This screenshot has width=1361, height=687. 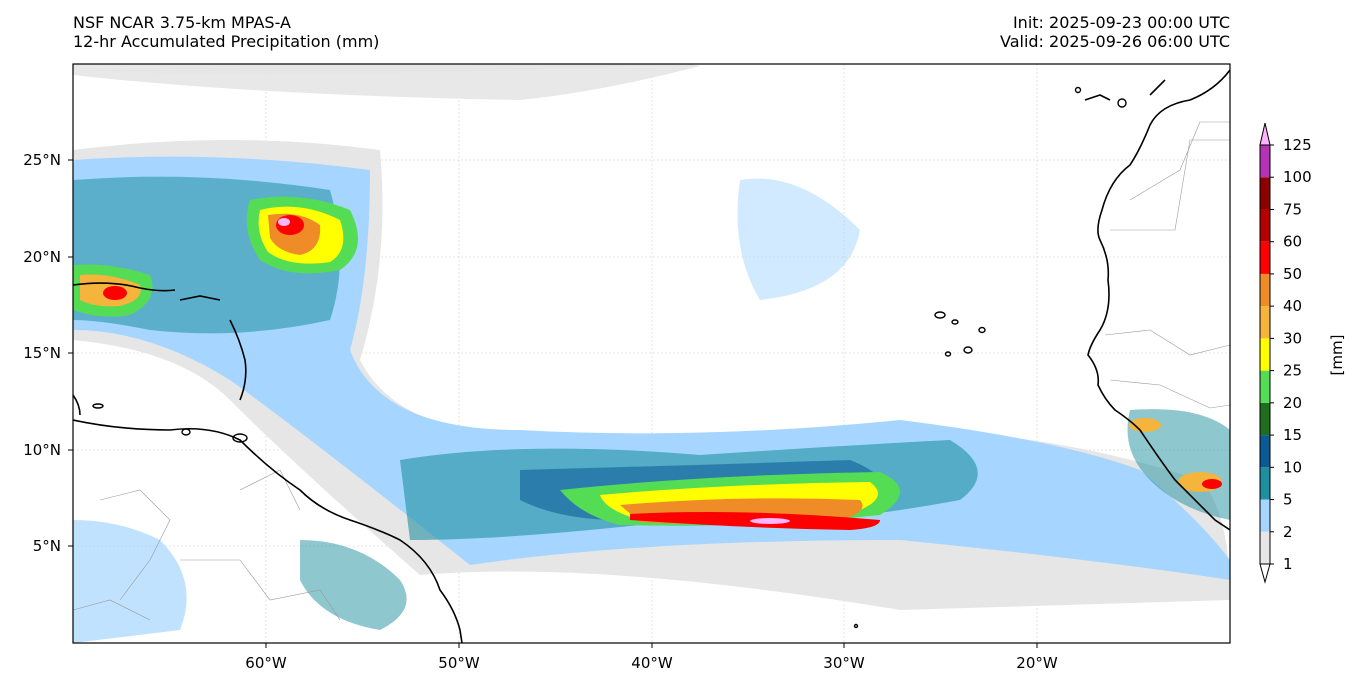 What do you see at coordinates (1337, 355) in the screenshot?
I see `colorbar-label: [mm]` at bounding box center [1337, 355].